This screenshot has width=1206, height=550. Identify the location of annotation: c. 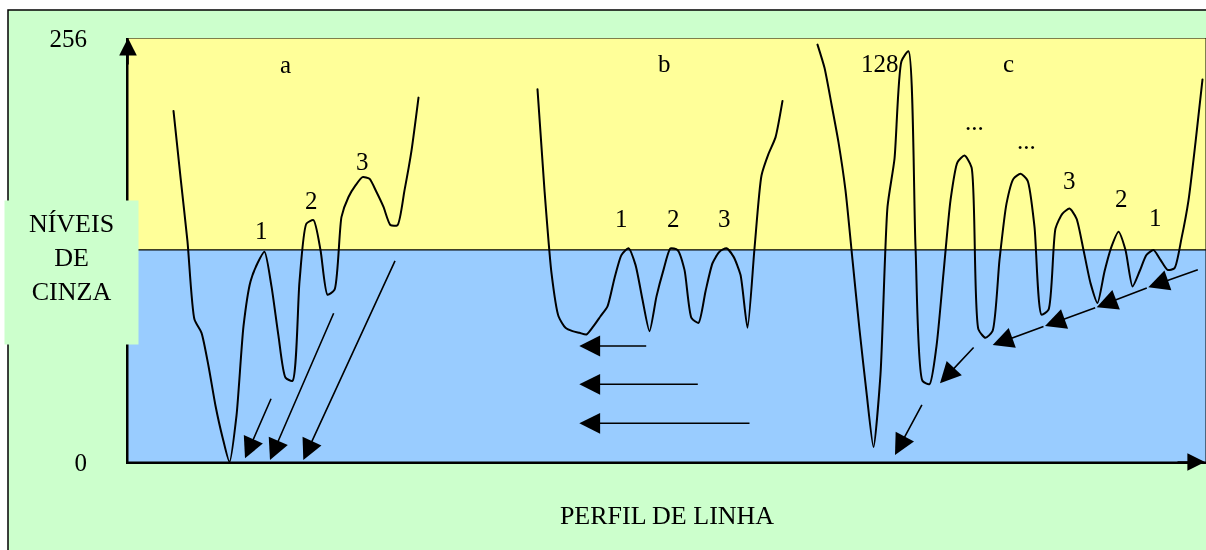
(1009, 63).